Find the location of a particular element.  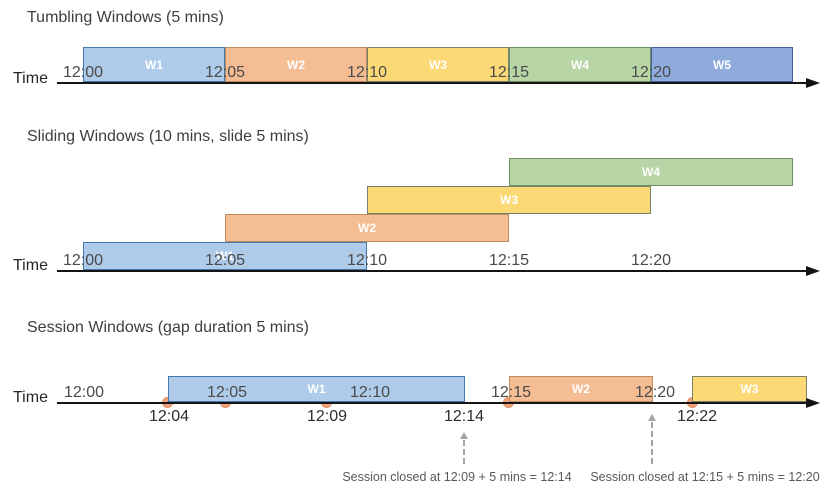

sliding-time-axis-label: Time is located at coordinates (30, 265).